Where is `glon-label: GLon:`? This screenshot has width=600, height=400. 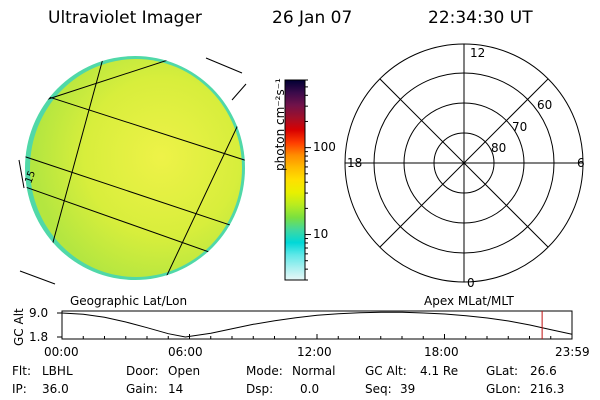 glon-label: GLon: is located at coordinates (503, 389).